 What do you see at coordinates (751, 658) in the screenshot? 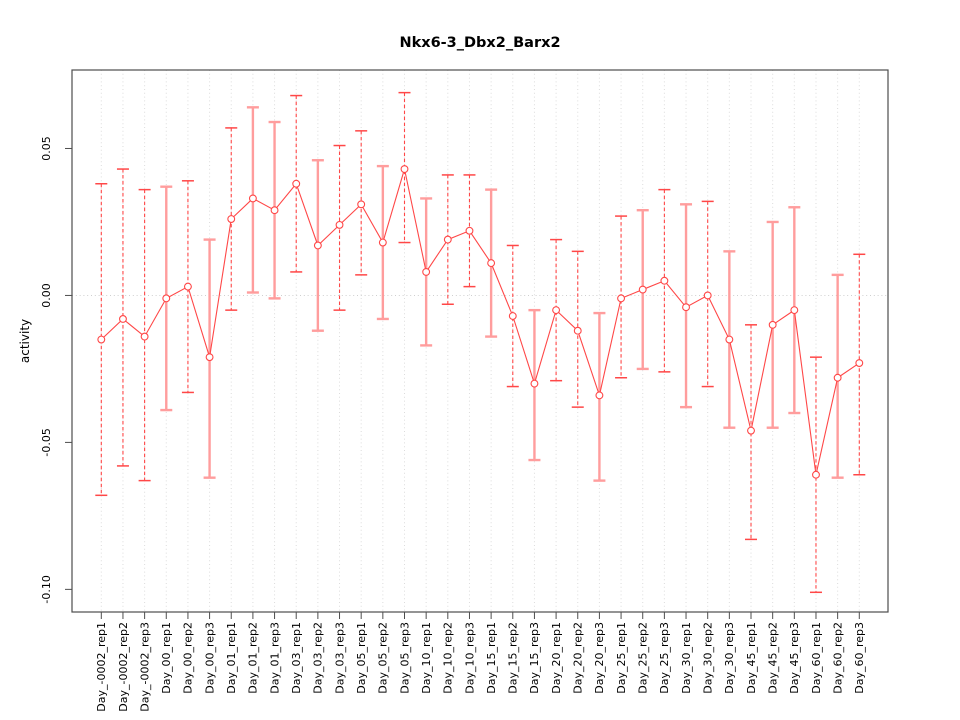
I see `x-tick-label: Day_45_rep1` at bounding box center [751, 658].